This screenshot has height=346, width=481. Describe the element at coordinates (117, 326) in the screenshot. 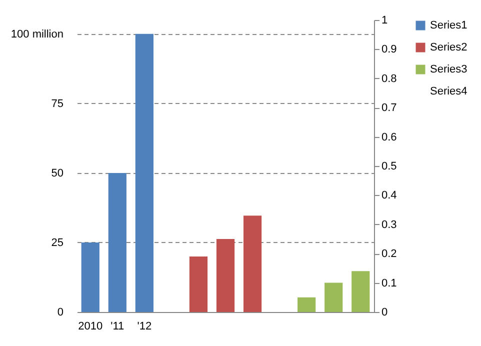

I see `x-tick-label: '11` at that location.